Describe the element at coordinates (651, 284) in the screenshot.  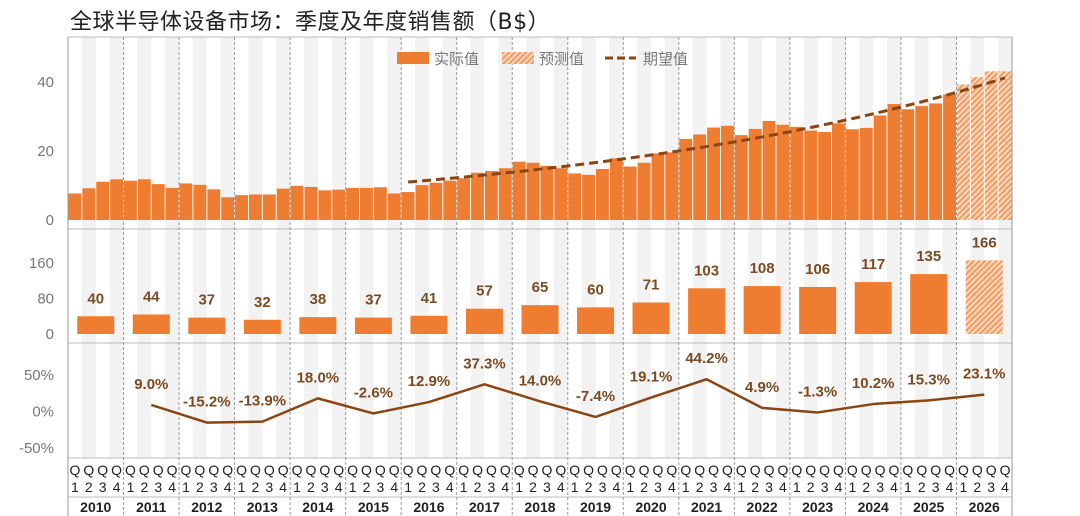
I see `annual-value-label: 71` at that location.